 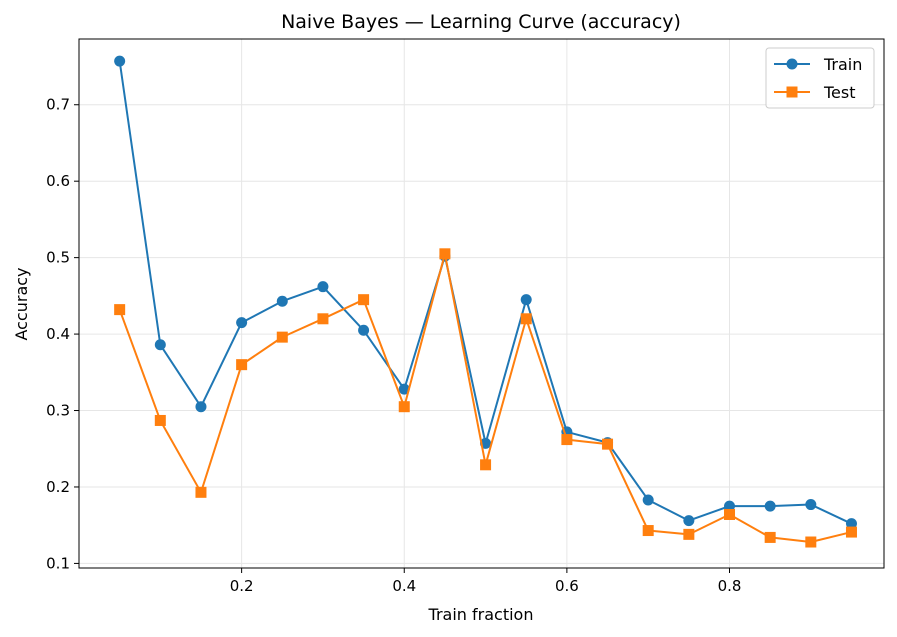 I want to click on legend-entry-test: Test, so click(x=815, y=92).